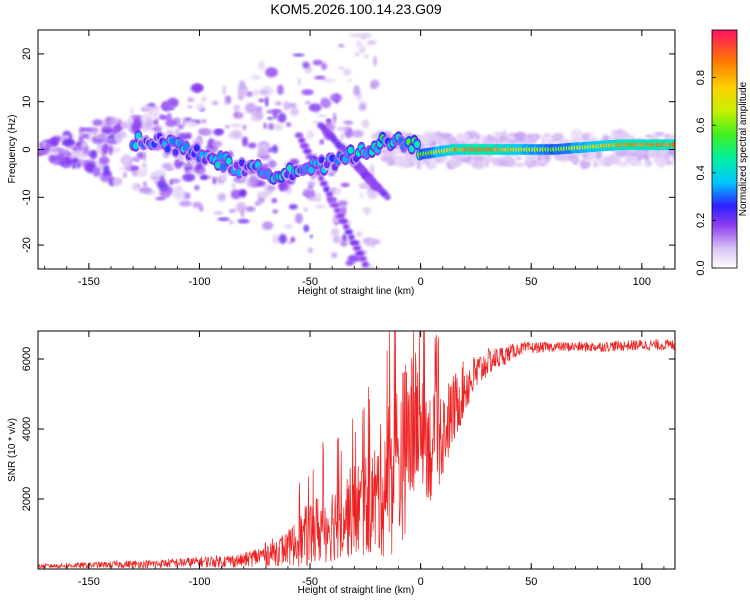  I want to click on spectrogram-y-tick-label: -10, so click(27, 197).